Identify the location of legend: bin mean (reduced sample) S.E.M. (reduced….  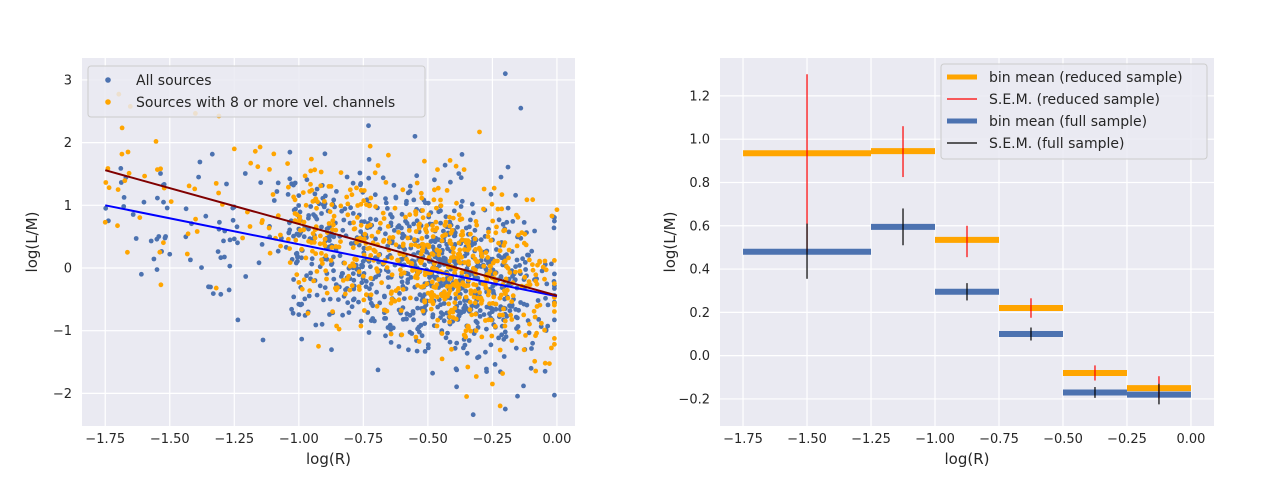
(1074, 111).